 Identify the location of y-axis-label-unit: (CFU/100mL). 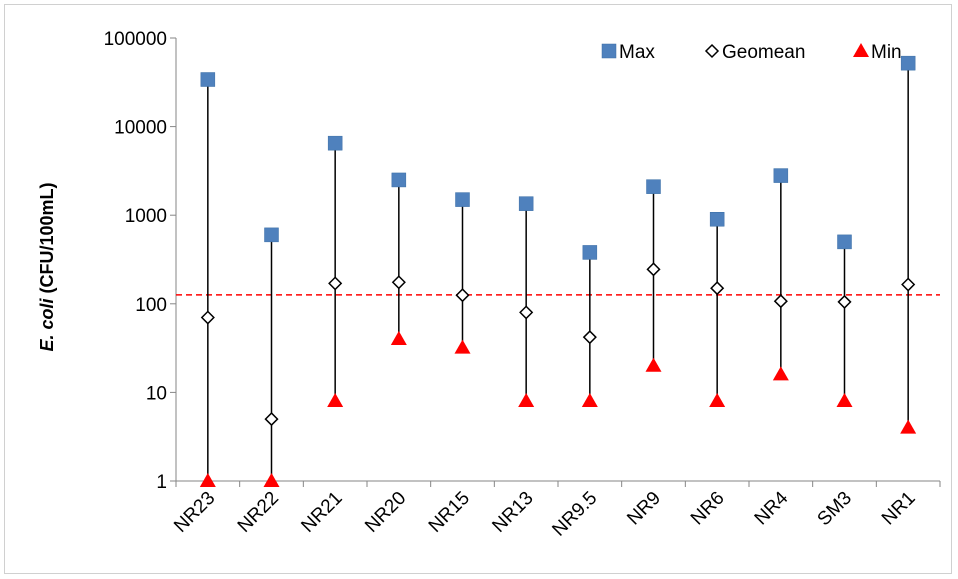
(47, 240).